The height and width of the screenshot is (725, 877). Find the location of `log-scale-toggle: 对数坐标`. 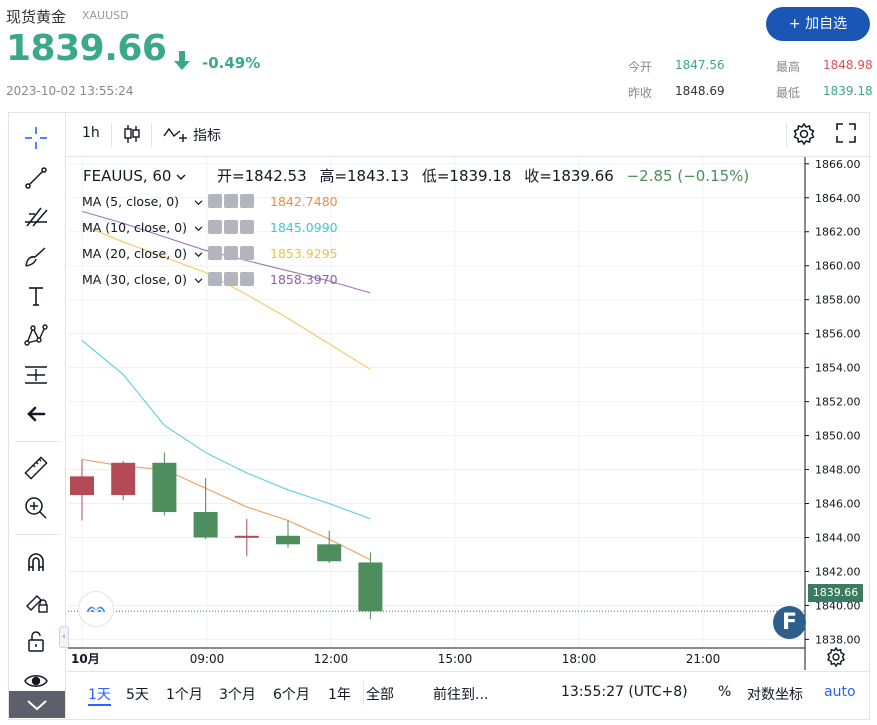

log-scale-toggle: 对数坐标 is located at coordinates (775, 695).